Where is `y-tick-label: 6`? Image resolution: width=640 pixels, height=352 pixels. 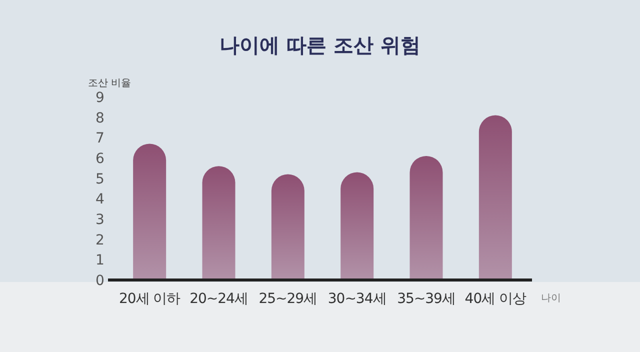 y-tick-label: 6 is located at coordinates (100, 159).